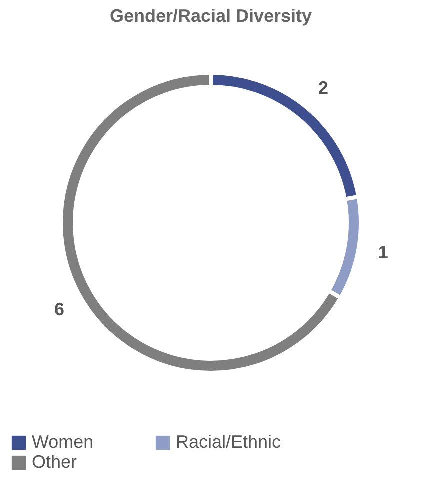  Describe the element at coordinates (63, 442) in the screenshot. I see `legend-label: Women` at that location.